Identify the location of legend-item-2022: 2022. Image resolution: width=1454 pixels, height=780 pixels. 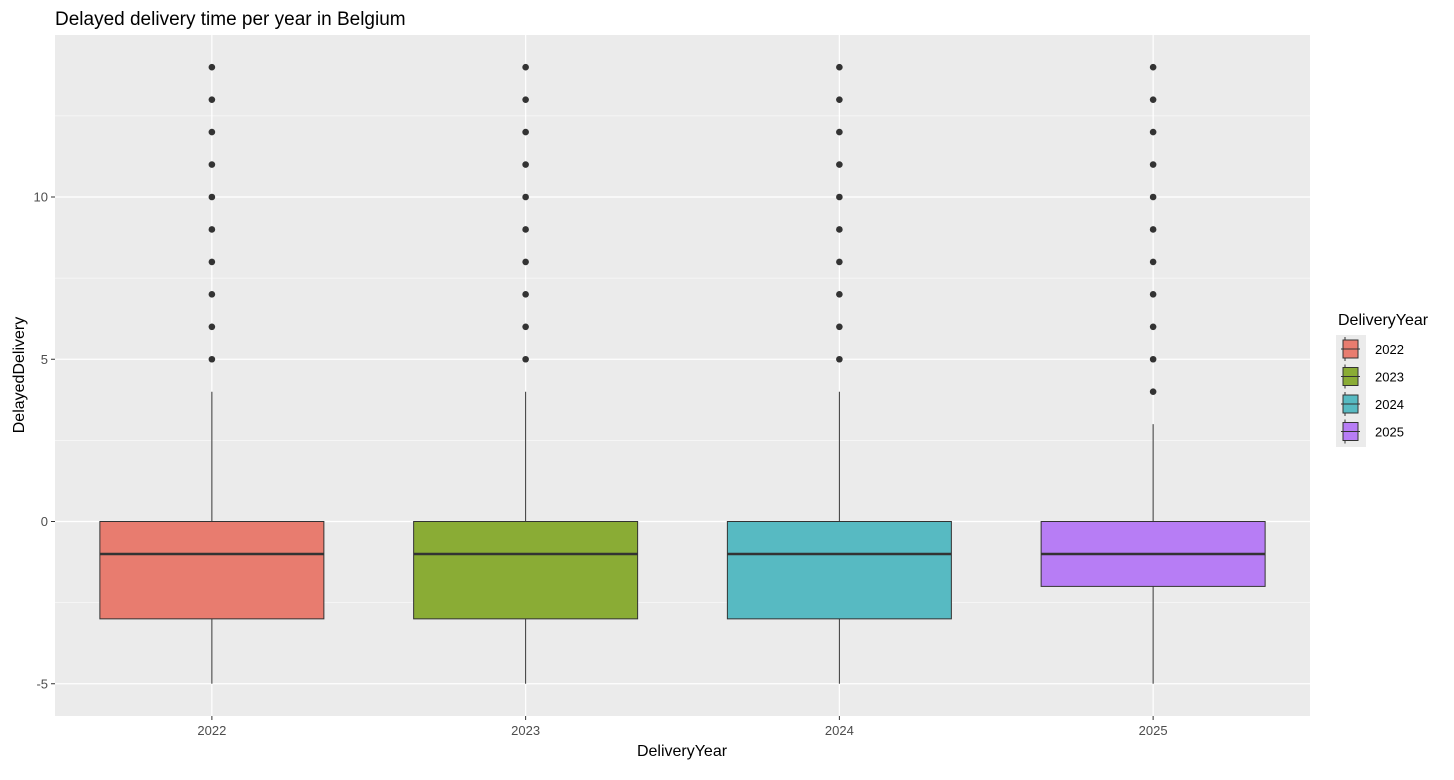
(1372, 349).